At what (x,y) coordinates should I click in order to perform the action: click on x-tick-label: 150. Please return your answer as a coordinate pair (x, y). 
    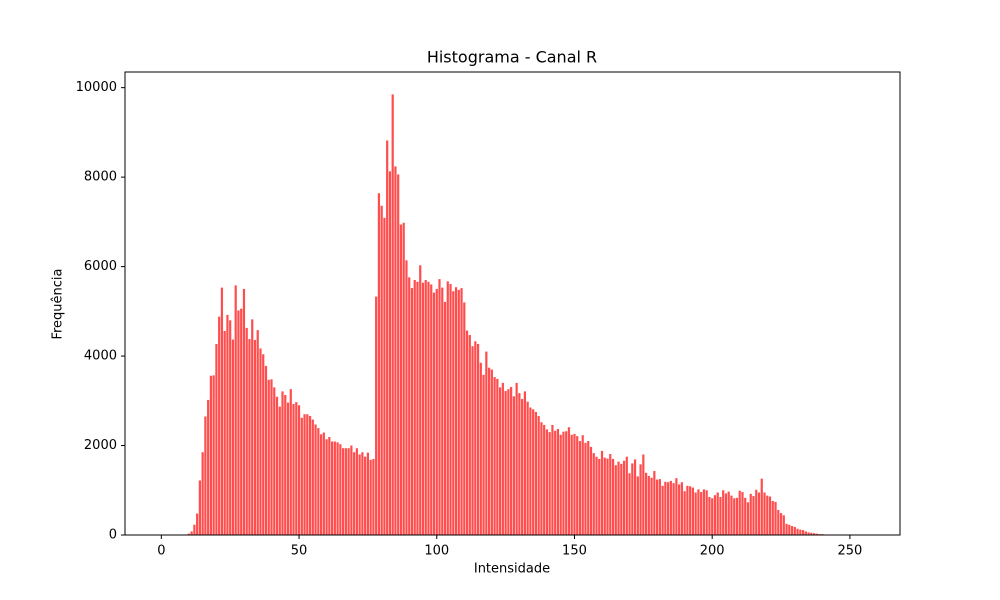
    Looking at the image, I should click on (574, 551).